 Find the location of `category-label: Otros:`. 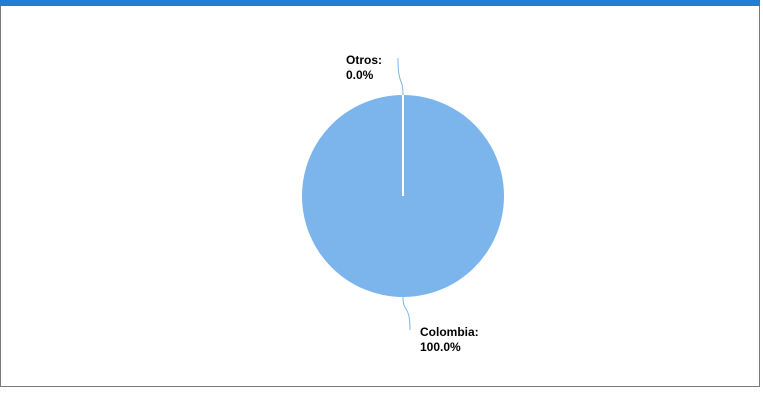

category-label: Otros: is located at coordinates (364, 60).